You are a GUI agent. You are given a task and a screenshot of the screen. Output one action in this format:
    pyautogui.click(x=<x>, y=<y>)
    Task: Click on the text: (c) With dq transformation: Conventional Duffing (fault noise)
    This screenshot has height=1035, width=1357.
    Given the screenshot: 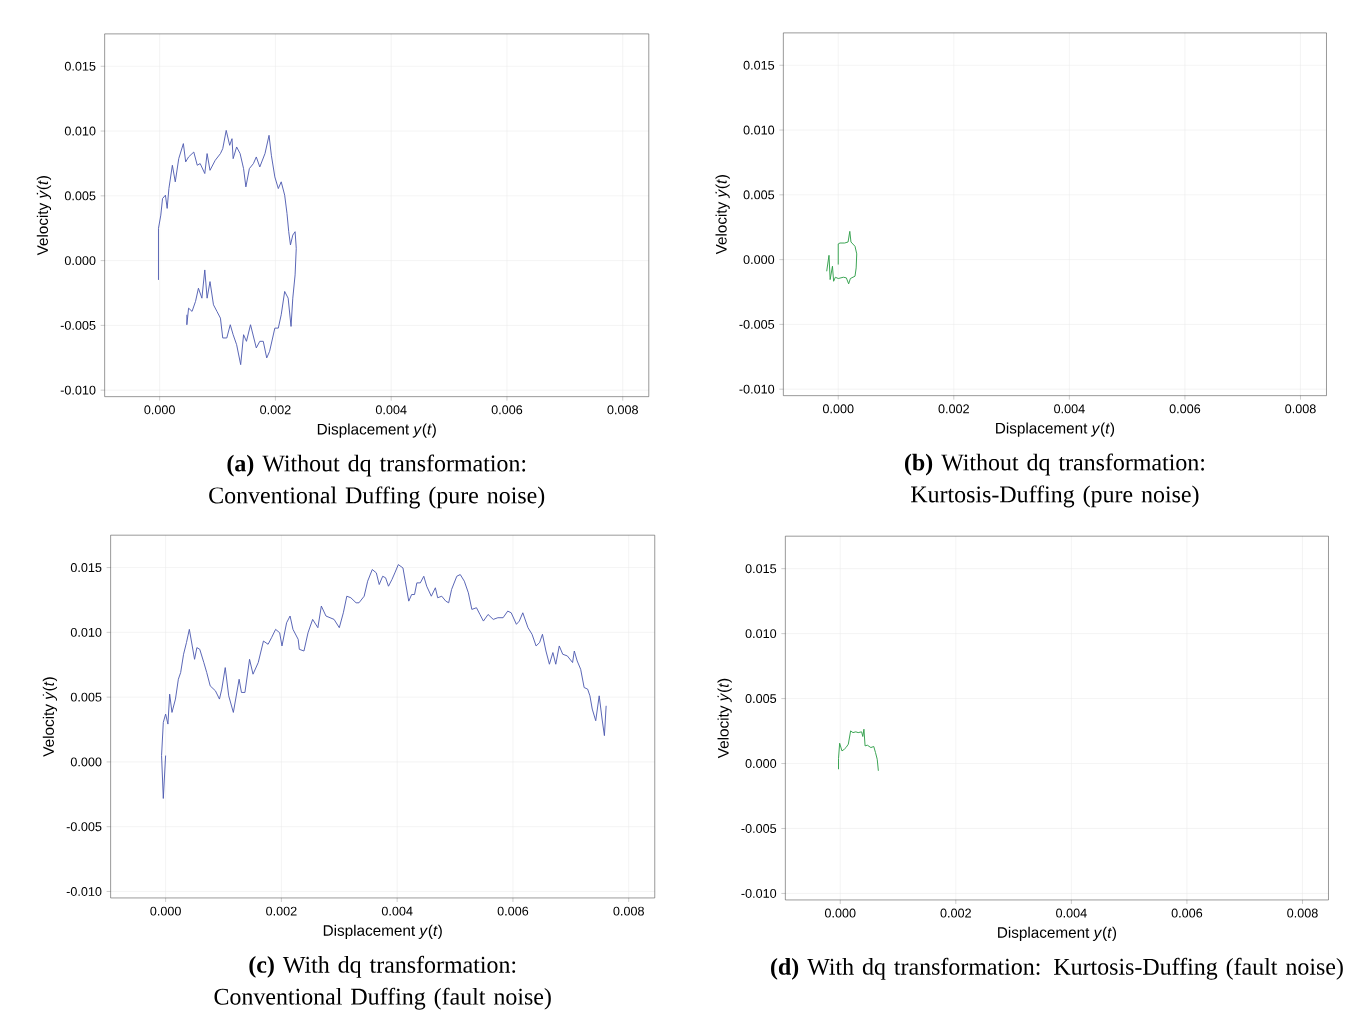 What is the action you would take?
    pyautogui.click(x=382, y=982)
    